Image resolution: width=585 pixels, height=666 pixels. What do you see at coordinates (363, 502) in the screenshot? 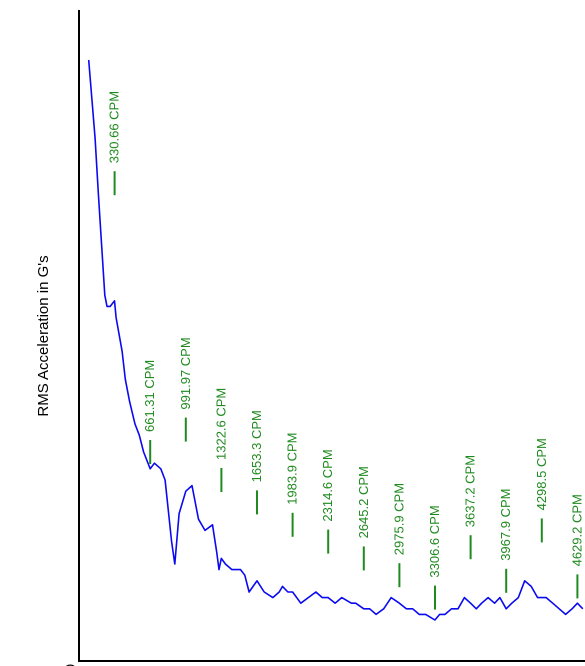
I see `harmonic-marker-label: 2645.2 CPM` at bounding box center [363, 502].